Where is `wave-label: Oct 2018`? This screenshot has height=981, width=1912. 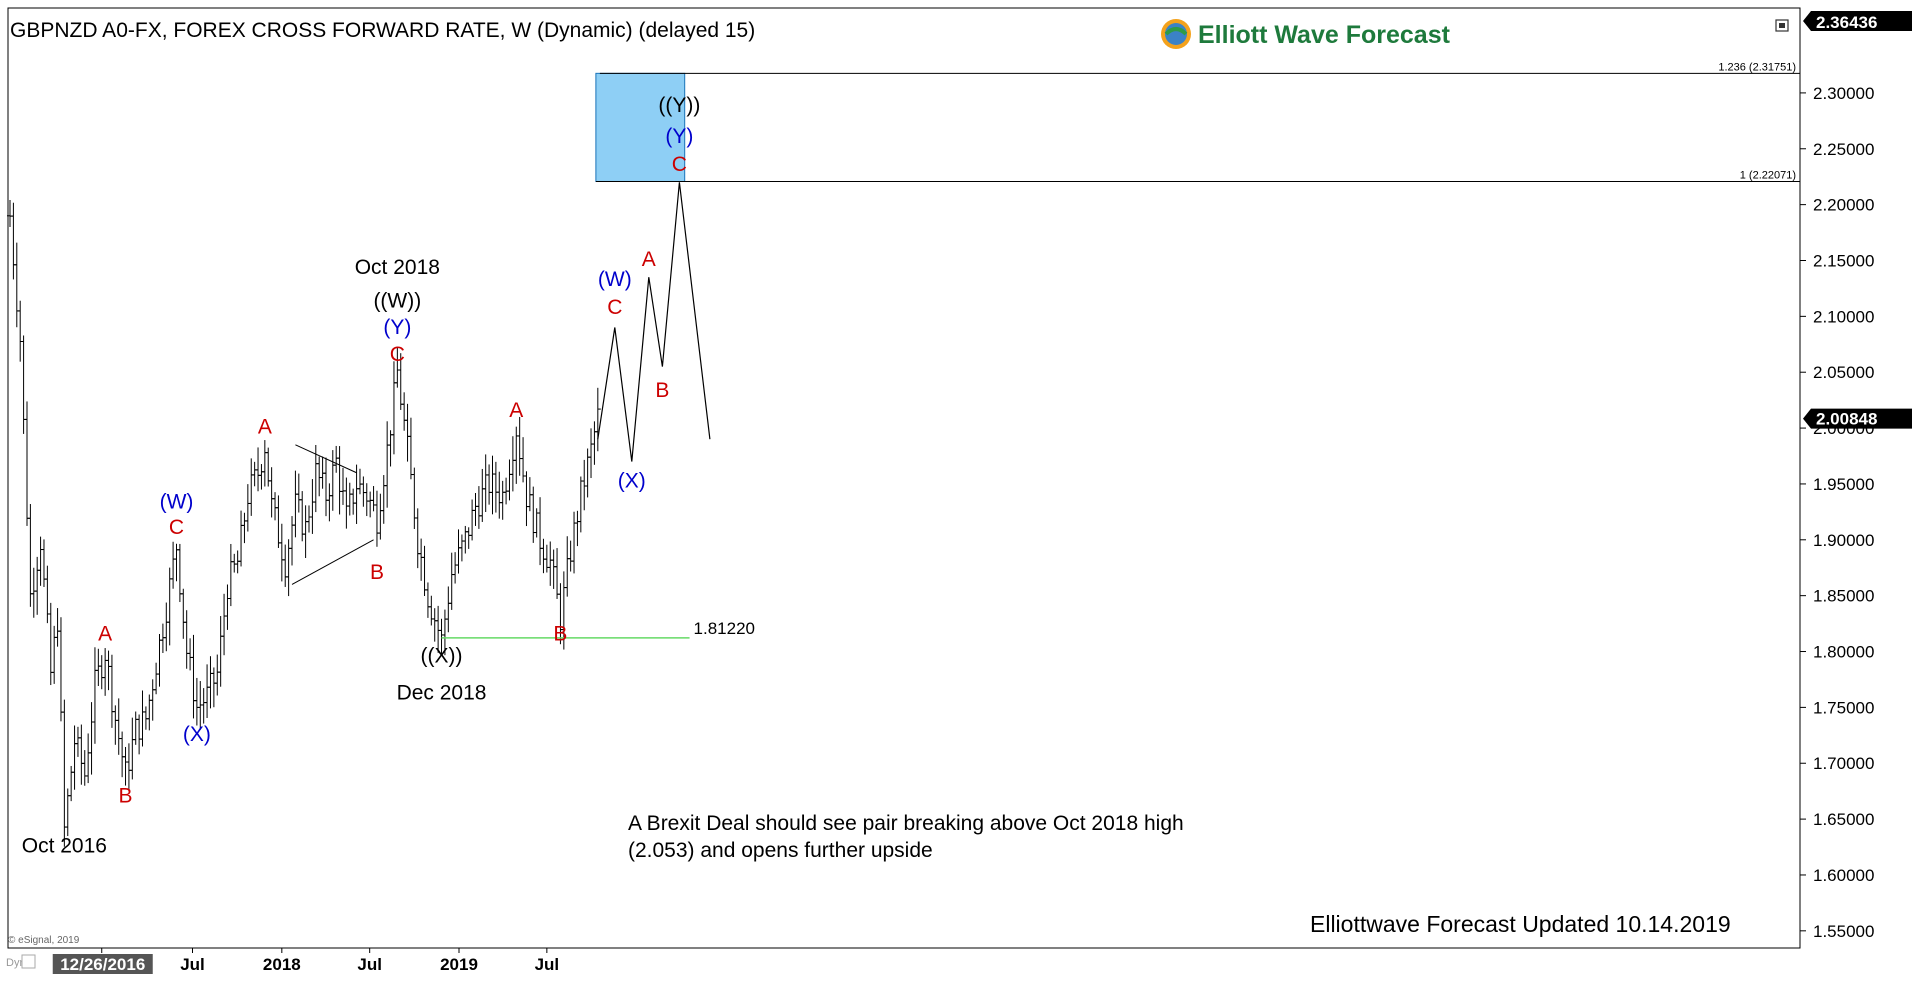 wave-label: Oct 2018 is located at coordinates (397, 267).